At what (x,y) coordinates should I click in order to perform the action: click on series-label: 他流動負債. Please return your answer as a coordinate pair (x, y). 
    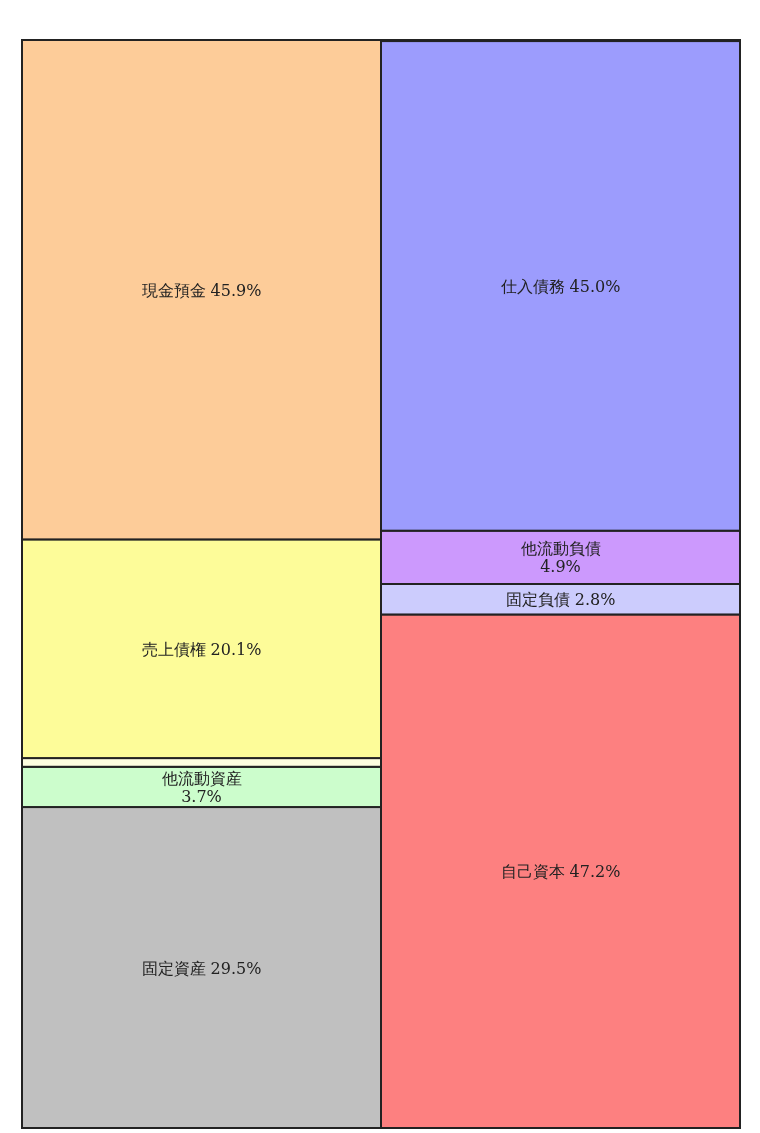
    Looking at the image, I should click on (560, 549).